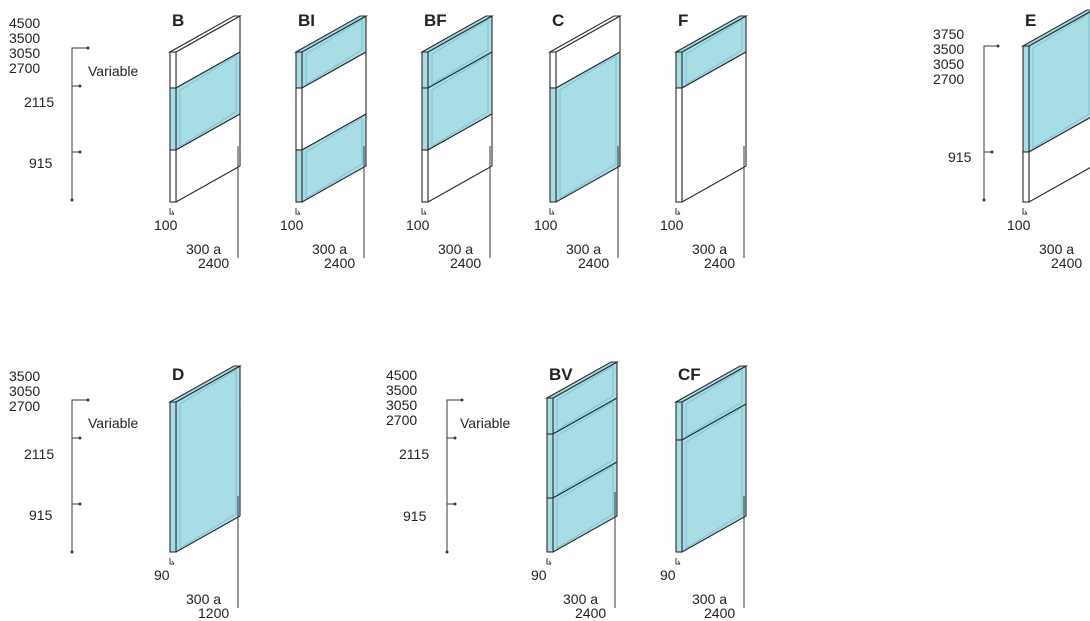 Image resolution: width=1090 pixels, height=621 pixels. Describe the element at coordinates (948, 34) in the screenshot. I see `height-label: 3750` at that location.